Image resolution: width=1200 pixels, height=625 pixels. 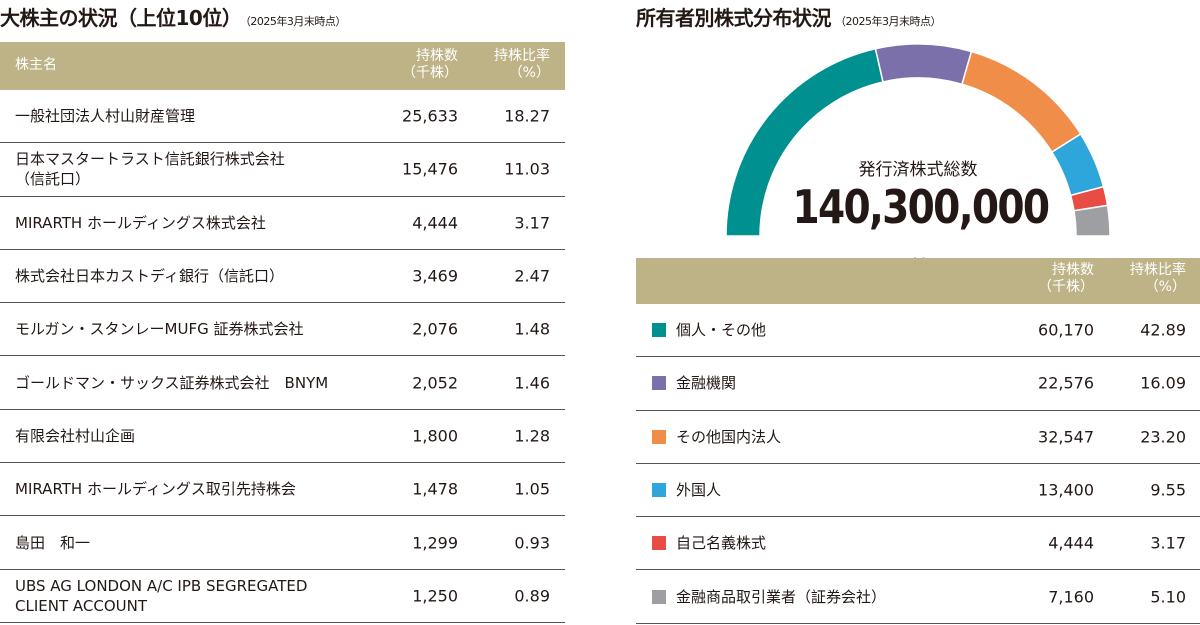 I want to click on table-row: 金融商品取引業者（証券会社） 7,160 5.10, so click(x=918, y=597).